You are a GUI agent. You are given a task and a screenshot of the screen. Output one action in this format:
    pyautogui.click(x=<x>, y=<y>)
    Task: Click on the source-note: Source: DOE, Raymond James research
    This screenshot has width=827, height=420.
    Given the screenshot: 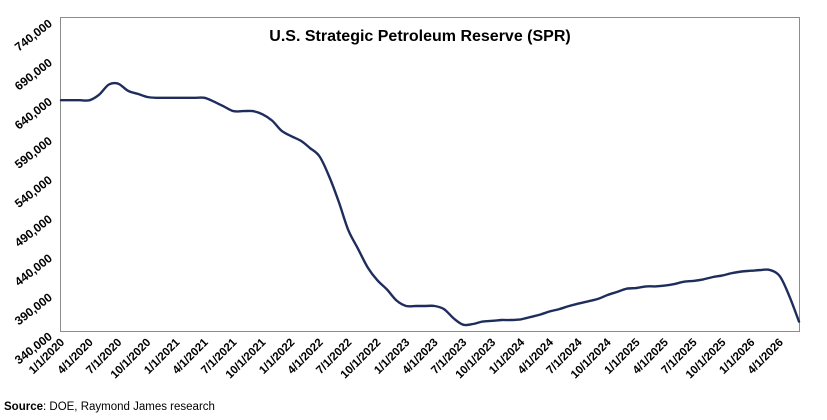 What is the action you would take?
    pyautogui.click(x=109, y=407)
    